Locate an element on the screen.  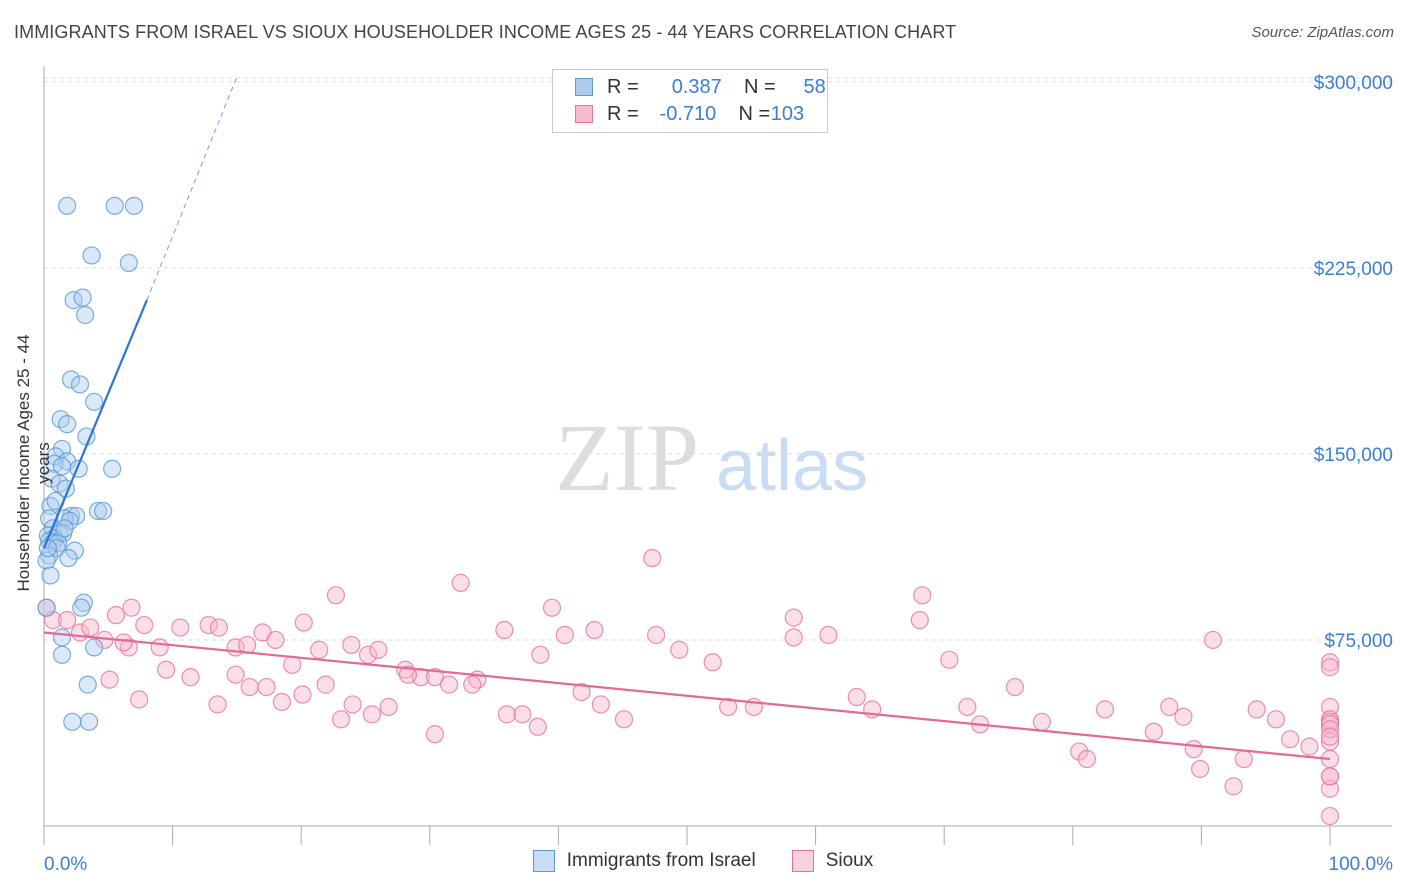
legend-item-israel: Immigrants from Israel is located at coordinates (644, 861).